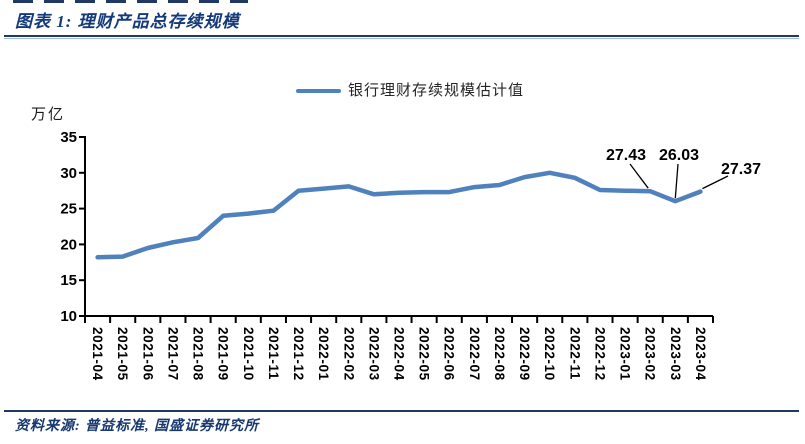  What do you see at coordinates (524, 354) in the screenshot?
I see `x-tick-label: 2022-09` at bounding box center [524, 354].